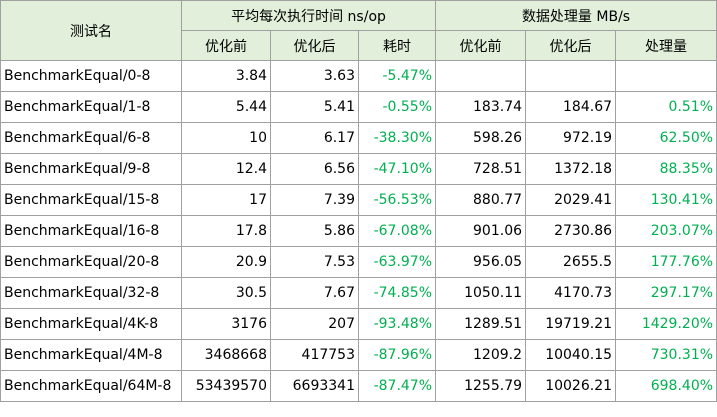  What do you see at coordinates (314, 200) in the screenshot?
I see `cell-time-after: 7.39` at bounding box center [314, 200].